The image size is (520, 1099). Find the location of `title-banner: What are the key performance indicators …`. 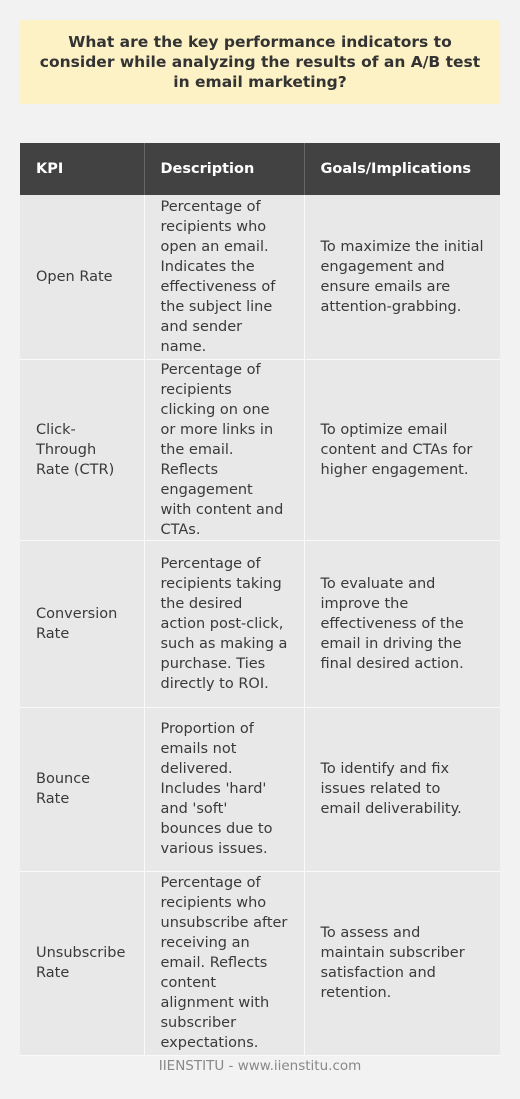

title-banner: What are the key performance indicators … is located at coordinates (260, 62).